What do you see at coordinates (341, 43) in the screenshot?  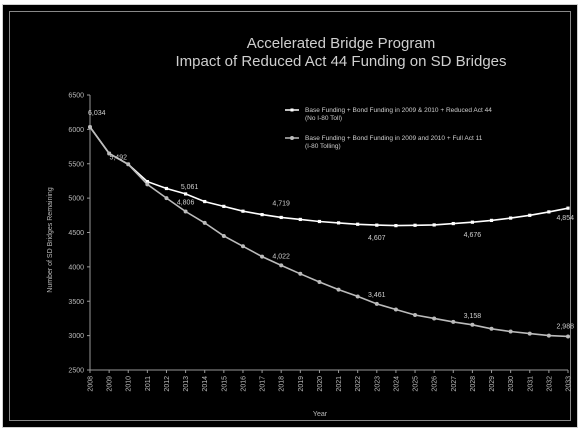 I see `chart-title-line1: Accelerated Bridge Program` at bounding box center [341, 43].